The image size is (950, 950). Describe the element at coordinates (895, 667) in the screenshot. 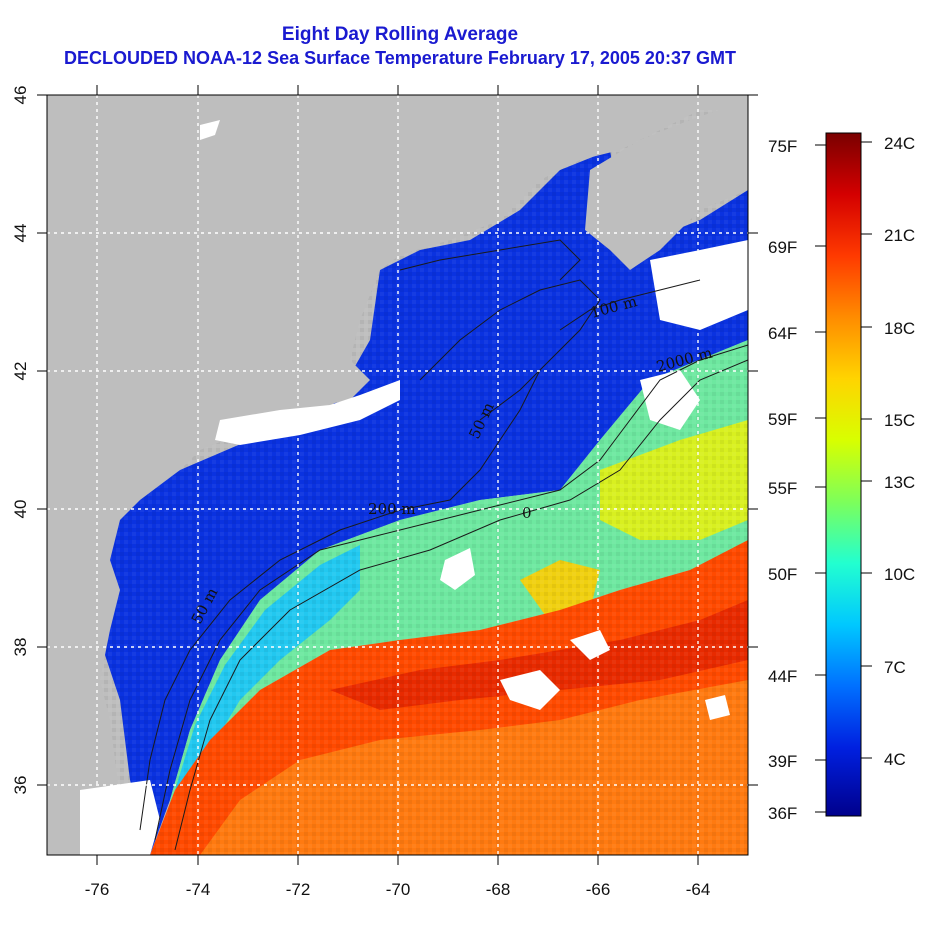

I see `scale-label-celsius: 7C` at that location.